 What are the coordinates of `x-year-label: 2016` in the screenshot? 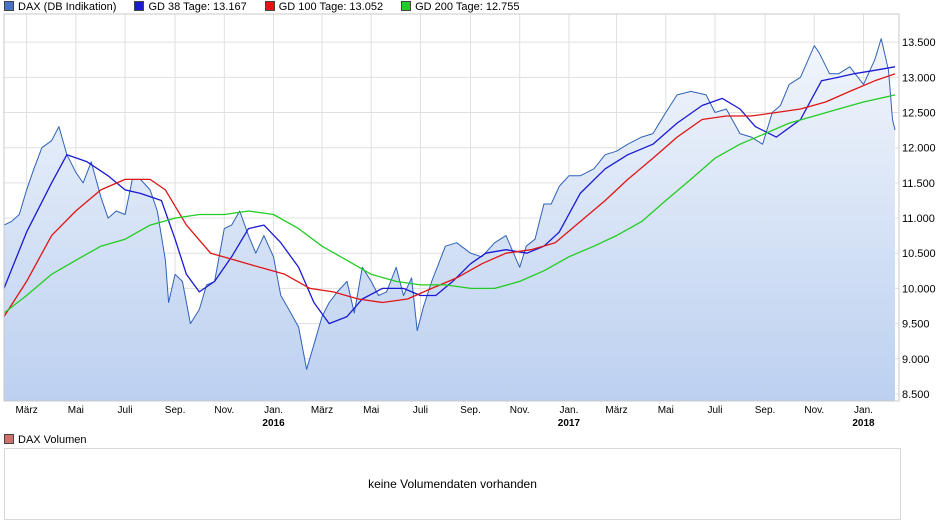 It's located at (273, 423).